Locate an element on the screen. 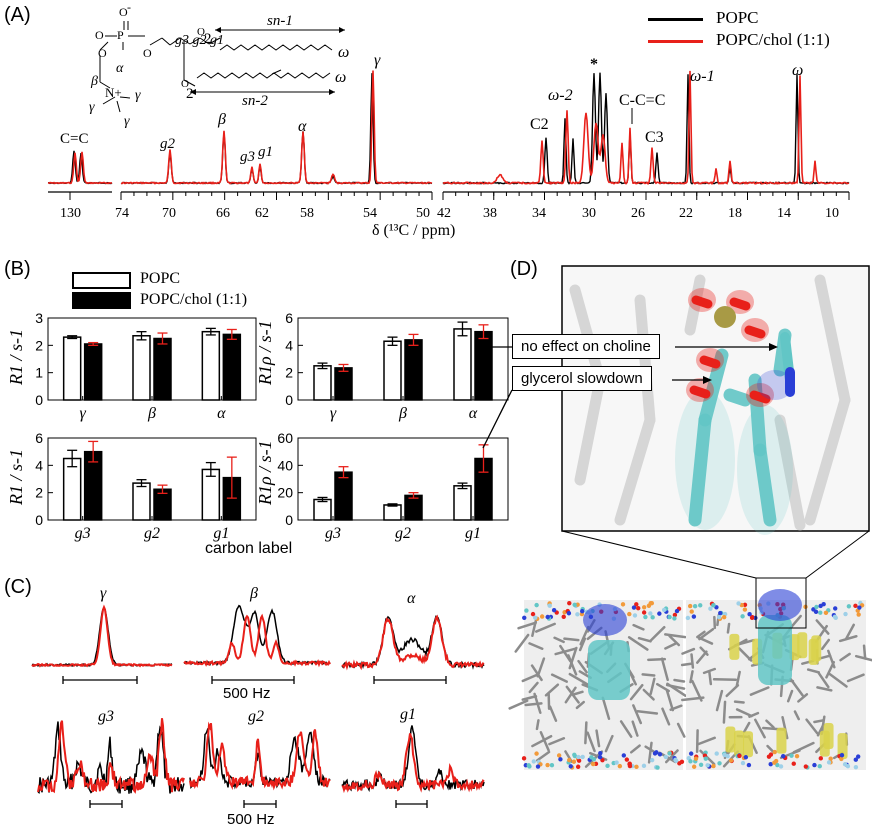  chart3-category-label: g3 is located at coordinates (83, 533).